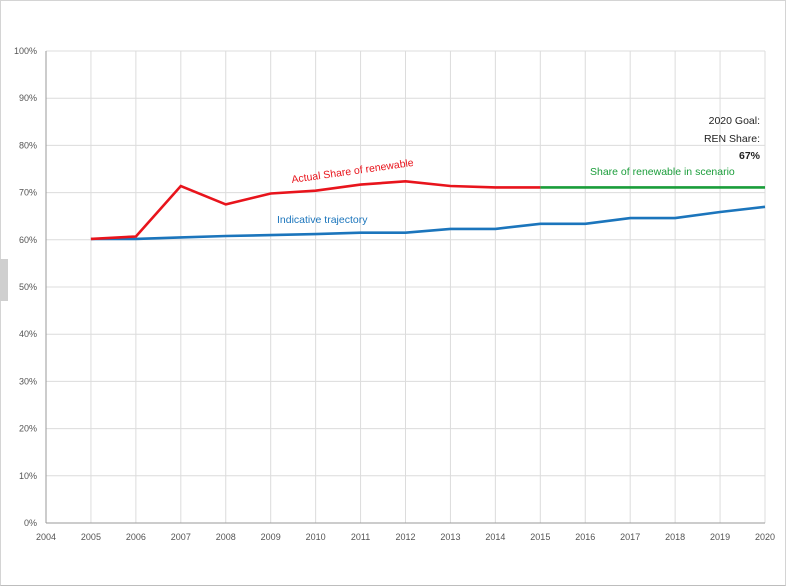 This screenshot has width=787, height=588. Describe the element at coordinates (750, 156) in the screenshot. I see `goal-annotation-value: 67%` at that location.